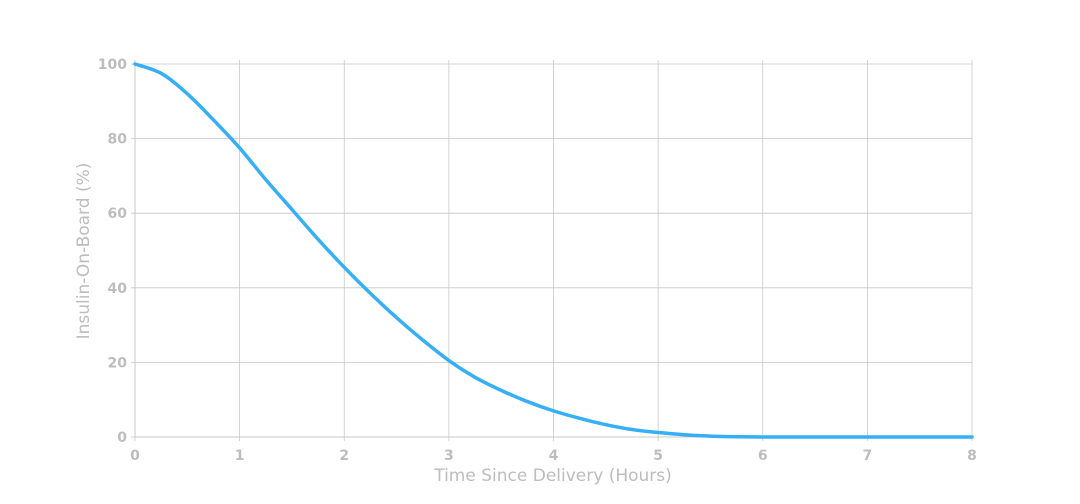 This screenshot has height=504, width=1080. What do you see at coordinates (552, 476) in the screenshot?
I see `x-axis-title: Time Since Delivery (Hours)` at bounding box center [552, 476].